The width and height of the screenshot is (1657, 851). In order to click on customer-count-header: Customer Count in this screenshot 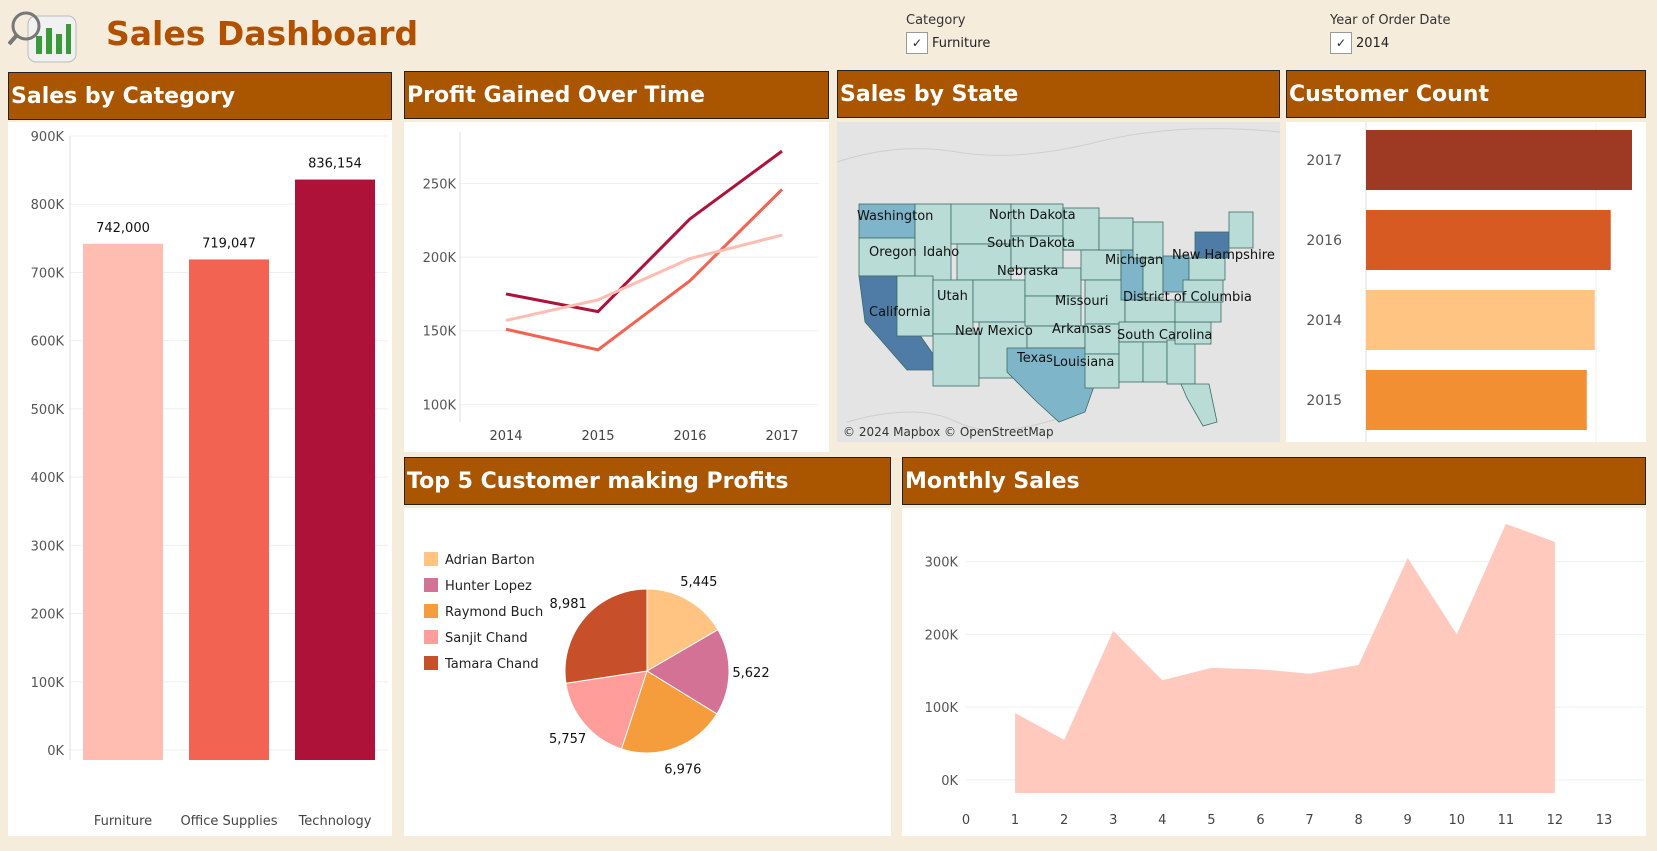, I will do `click(1466, 94)`.